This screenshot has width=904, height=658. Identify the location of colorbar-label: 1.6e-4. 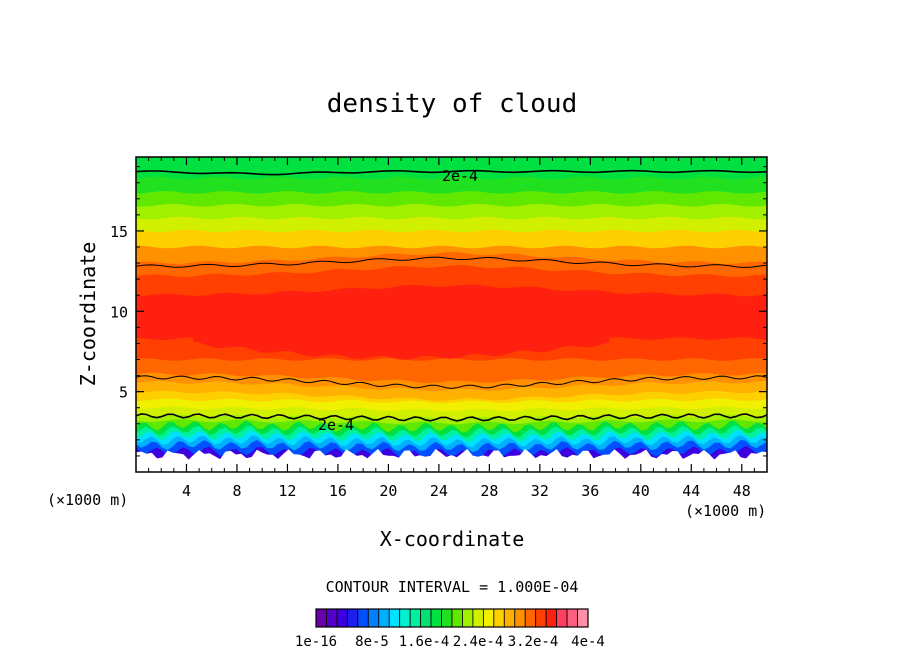
(424, 642).